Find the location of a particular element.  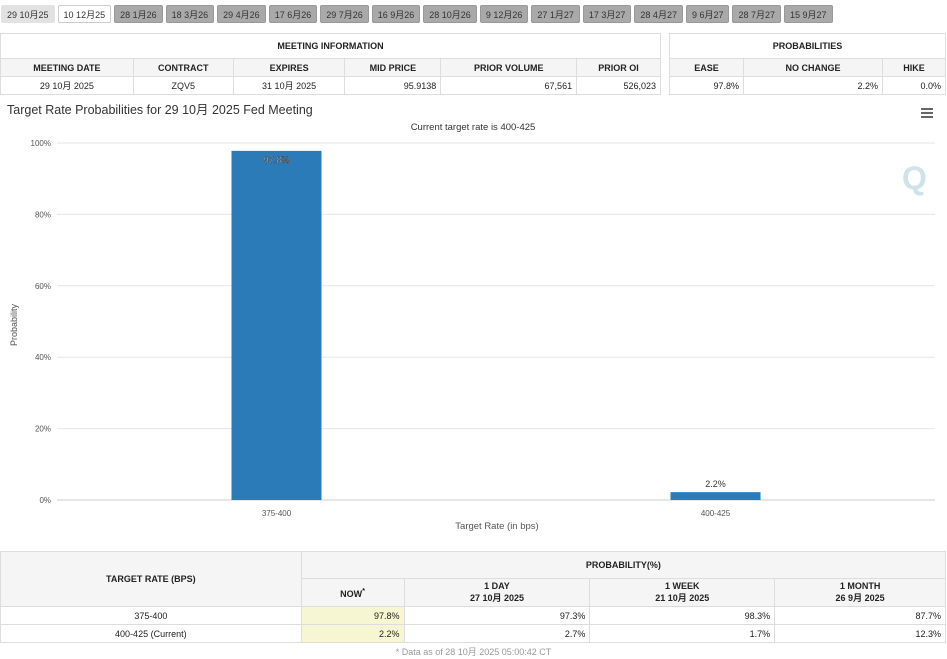

meeting-tab: 15 9月27 is located at coordinates (808, 14).